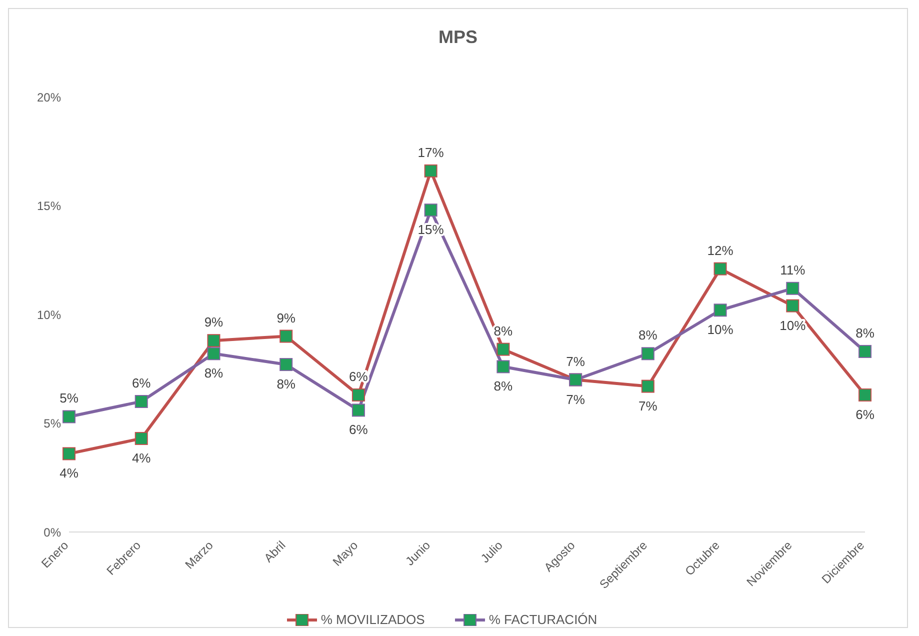 Image resolution: width=919 pixels, height=636 pixels. I want to click on y-tick-label: 5%, so click(53, 423).